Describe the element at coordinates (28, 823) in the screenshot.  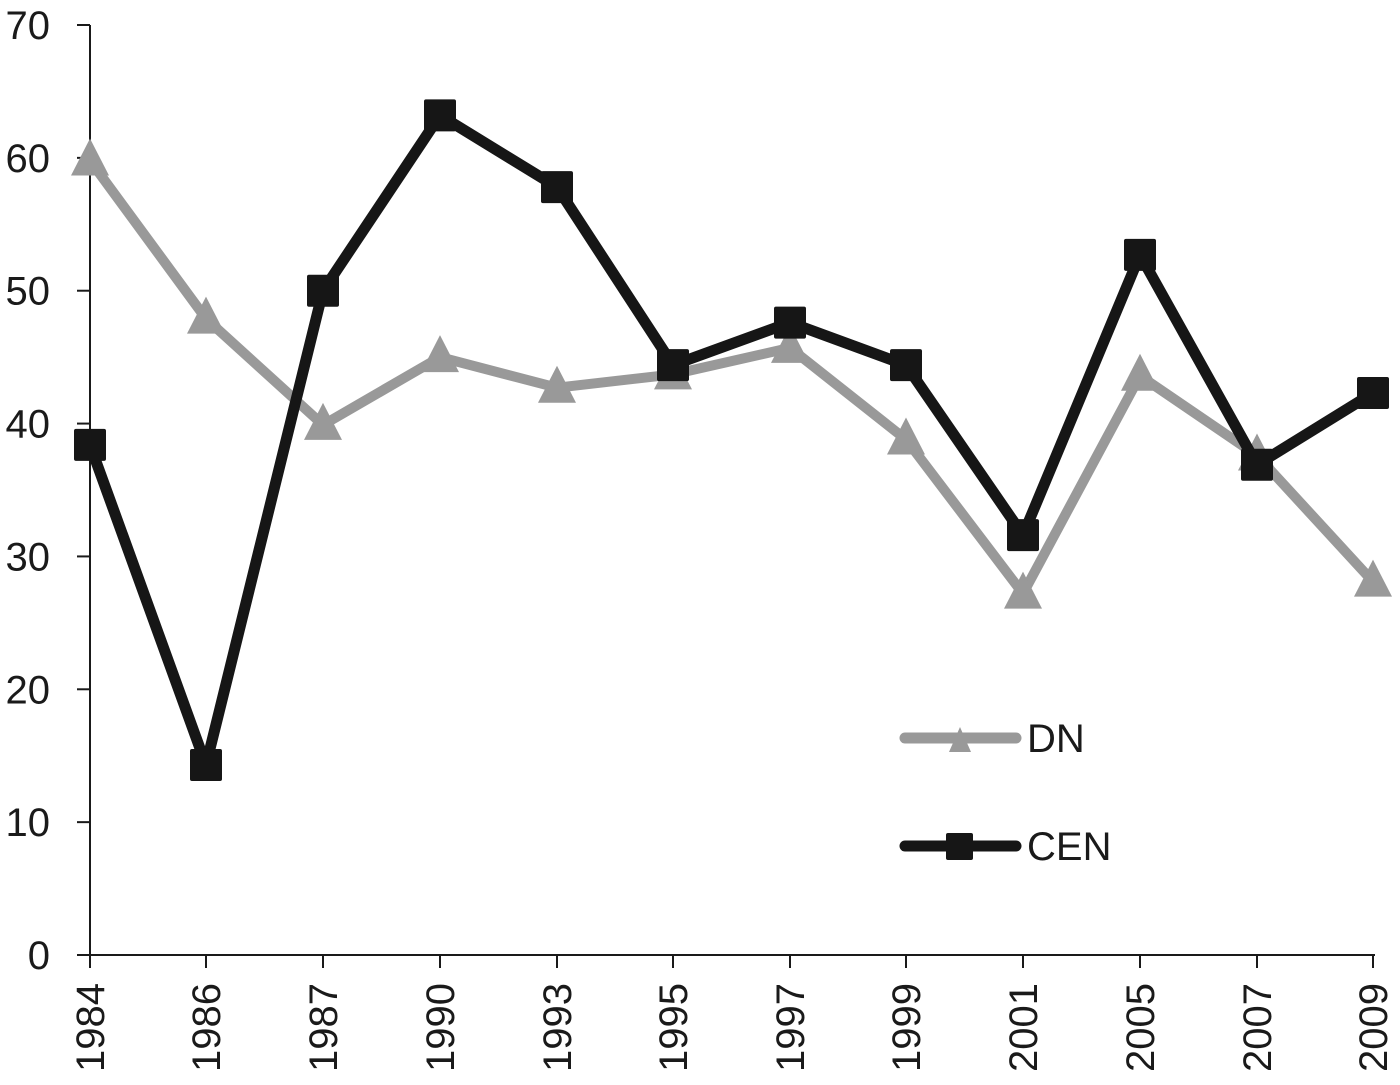
I see `y-tick-label: 10` at that location.